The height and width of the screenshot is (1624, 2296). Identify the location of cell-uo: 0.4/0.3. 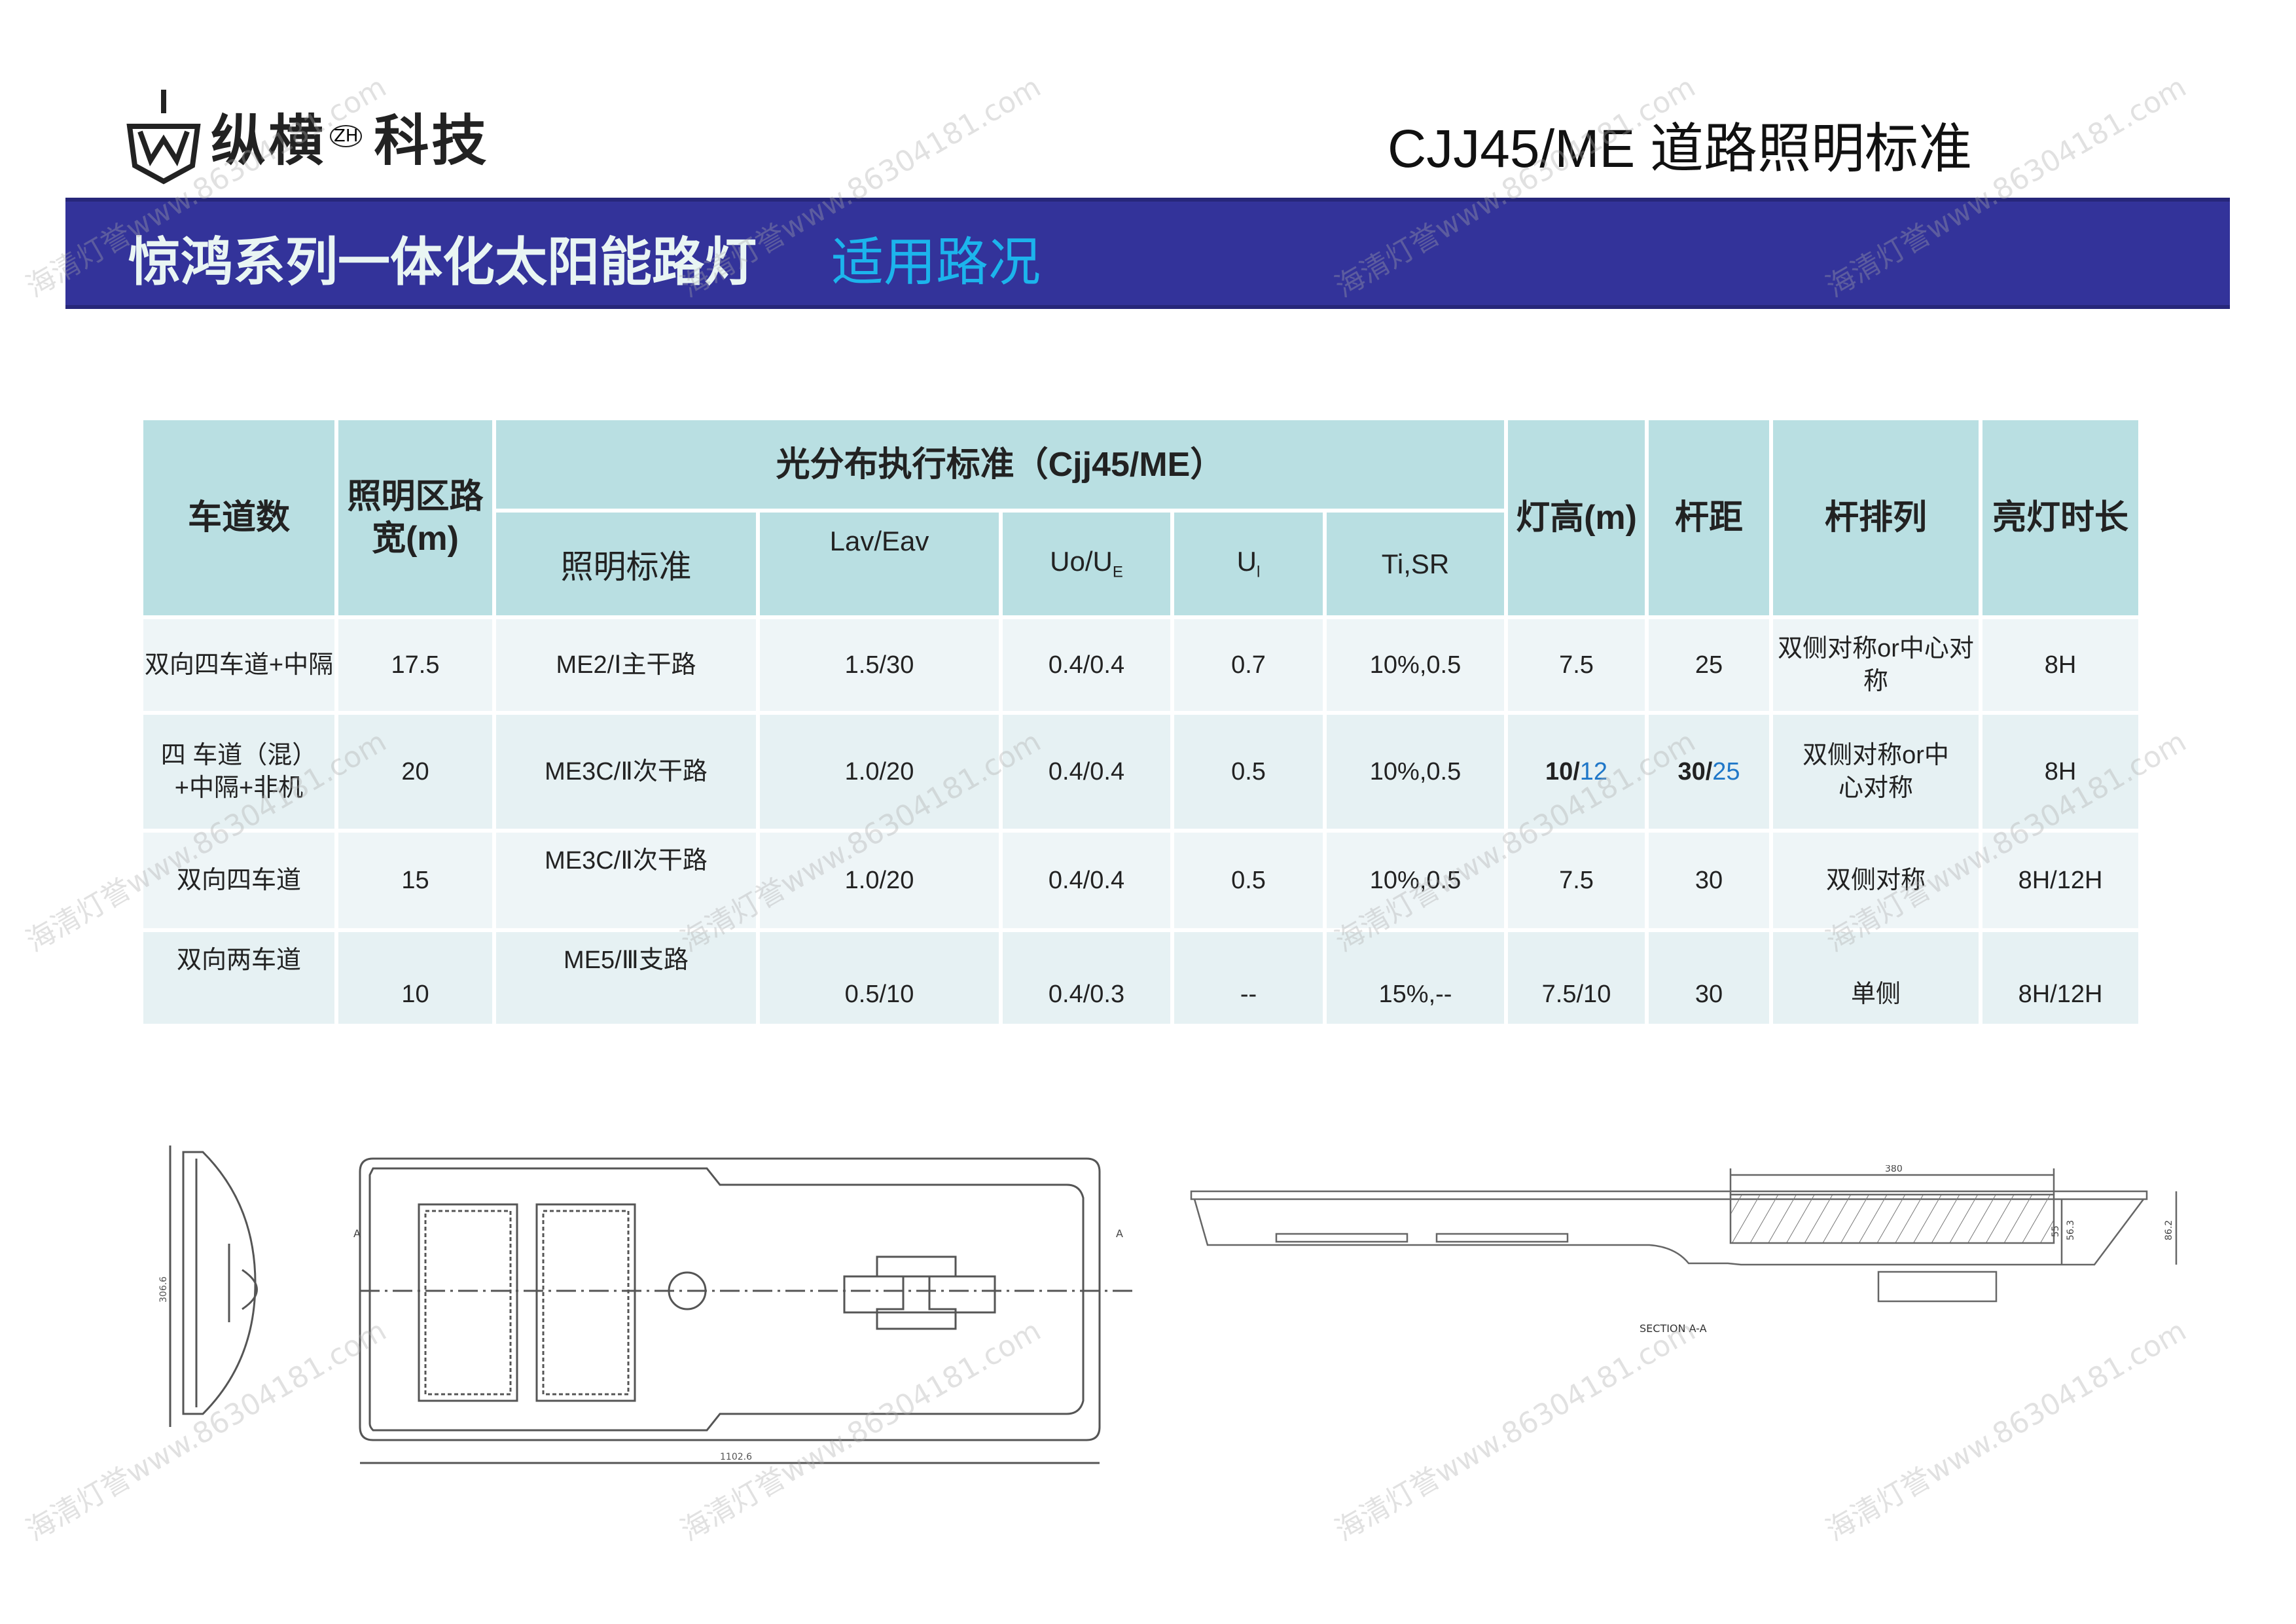
(1086, 978).